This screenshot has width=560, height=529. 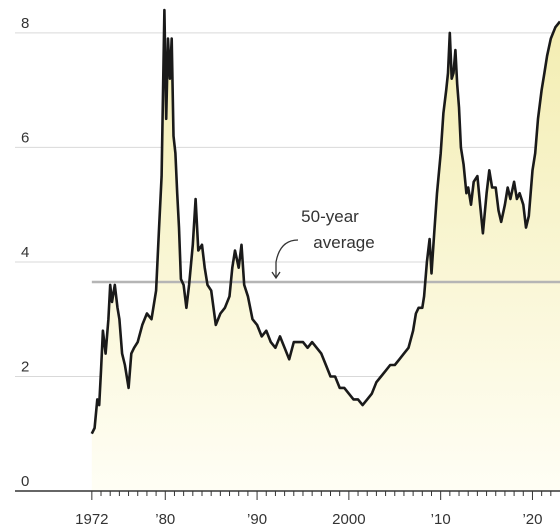 I want to click on average-annotation: 50-year average, so click(x=323, y=243).